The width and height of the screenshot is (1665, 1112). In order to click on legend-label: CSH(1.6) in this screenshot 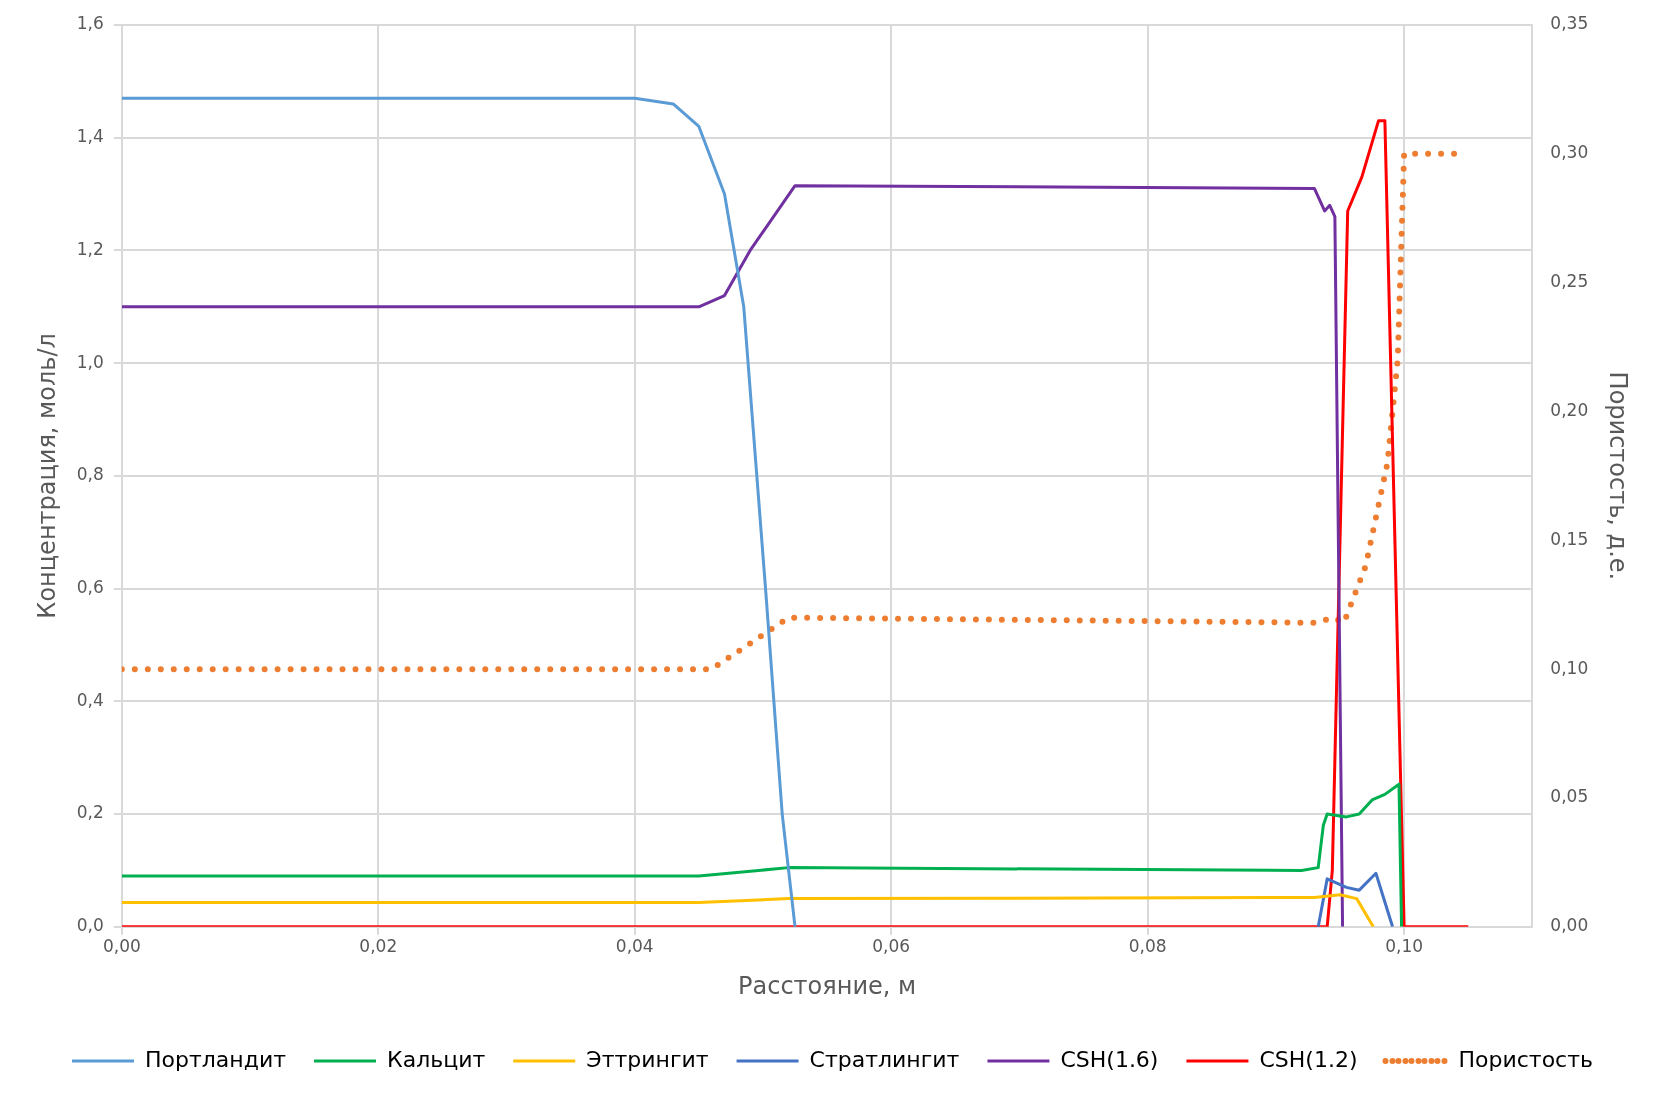, I will do `click(1109, 1059)`.